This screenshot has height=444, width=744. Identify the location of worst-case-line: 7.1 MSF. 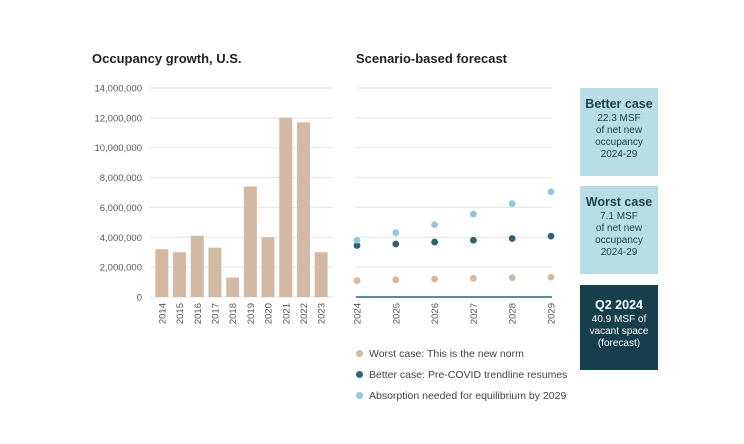
(619, 216).